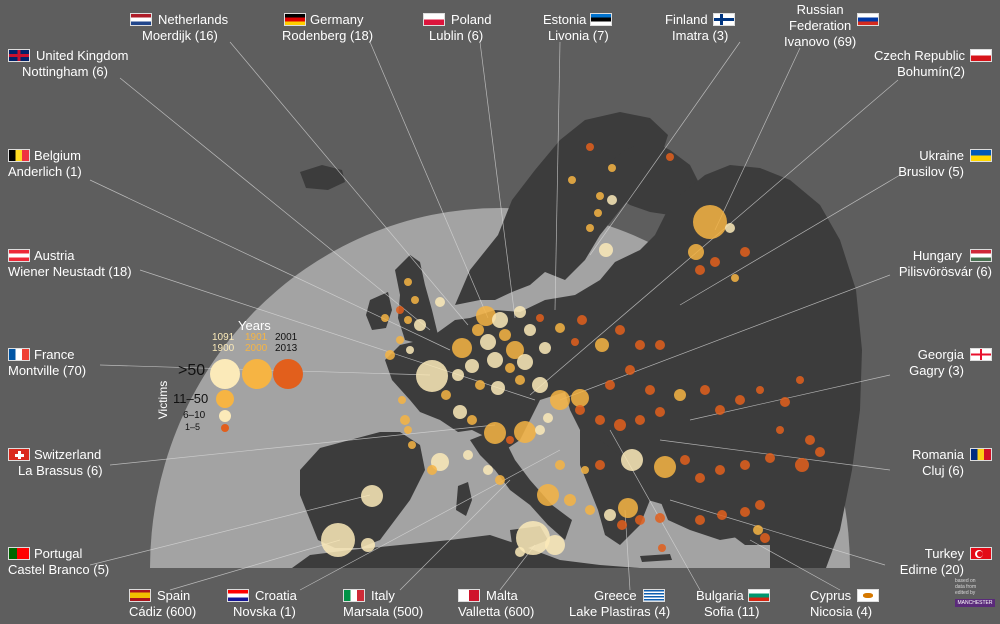 The image size is (1000, 624). Describe the element at coordinates (256, 395) in the screenshot. I see `legend-circles` at that location.